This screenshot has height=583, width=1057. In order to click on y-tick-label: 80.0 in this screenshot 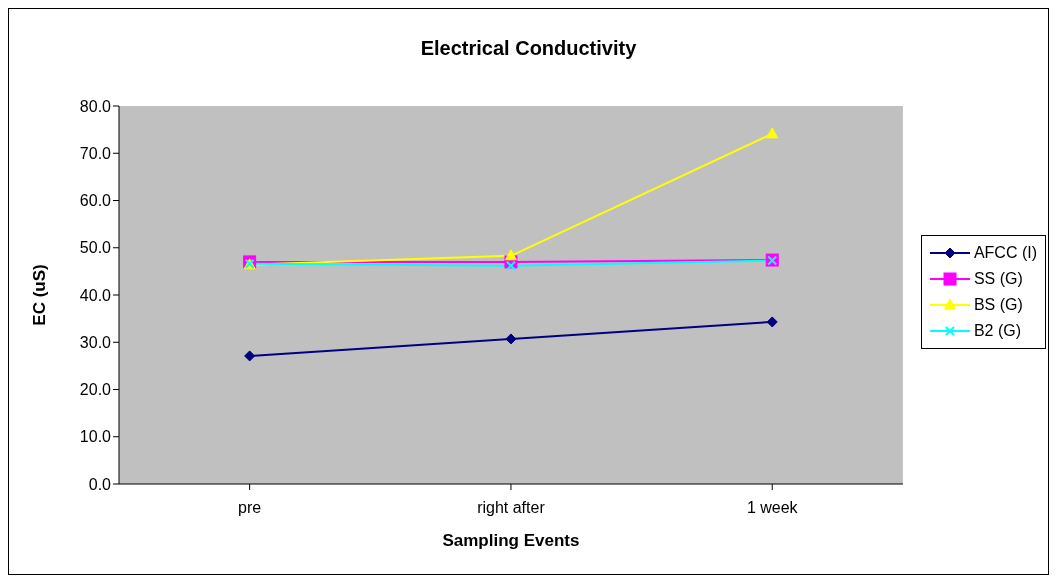, I will do `click(95, 106)`.